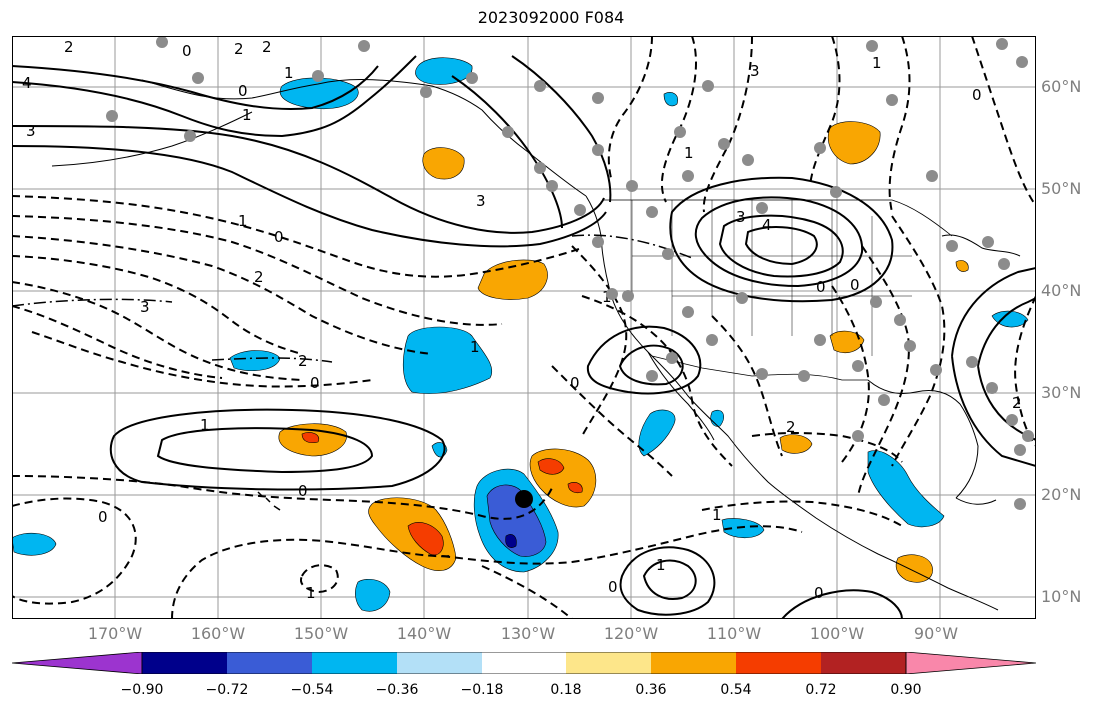 This screenshot has height=710, width=1102. Describe the element at coordinates (397, 690) in the screenshot. I see `colorbar-tick: −0.36` at that location.